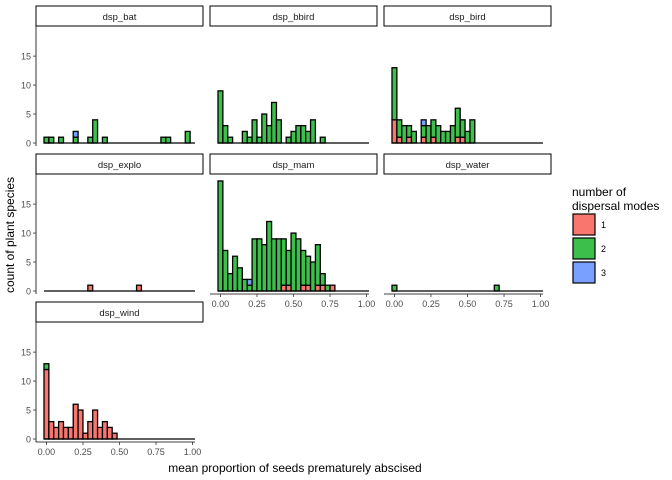  Describe the element at coordinates (332, 288) in the screenshot. I see `bar-dsp_mam-bin23-modes1` at that location.